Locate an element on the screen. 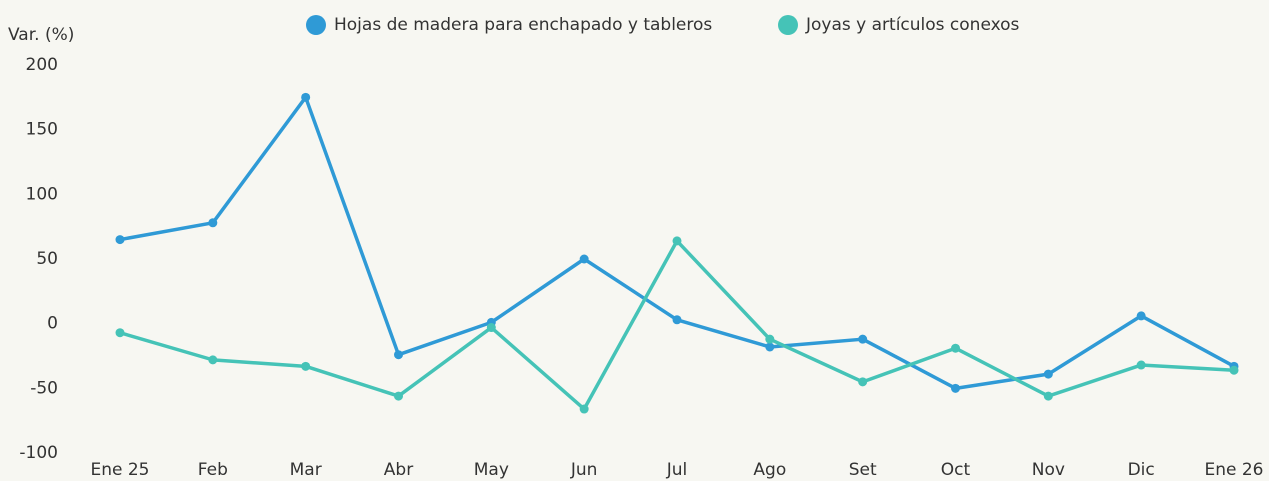 This screenshot has width=1269, height=481. y-tick-label: -50 is located at coordinates (44, 388).